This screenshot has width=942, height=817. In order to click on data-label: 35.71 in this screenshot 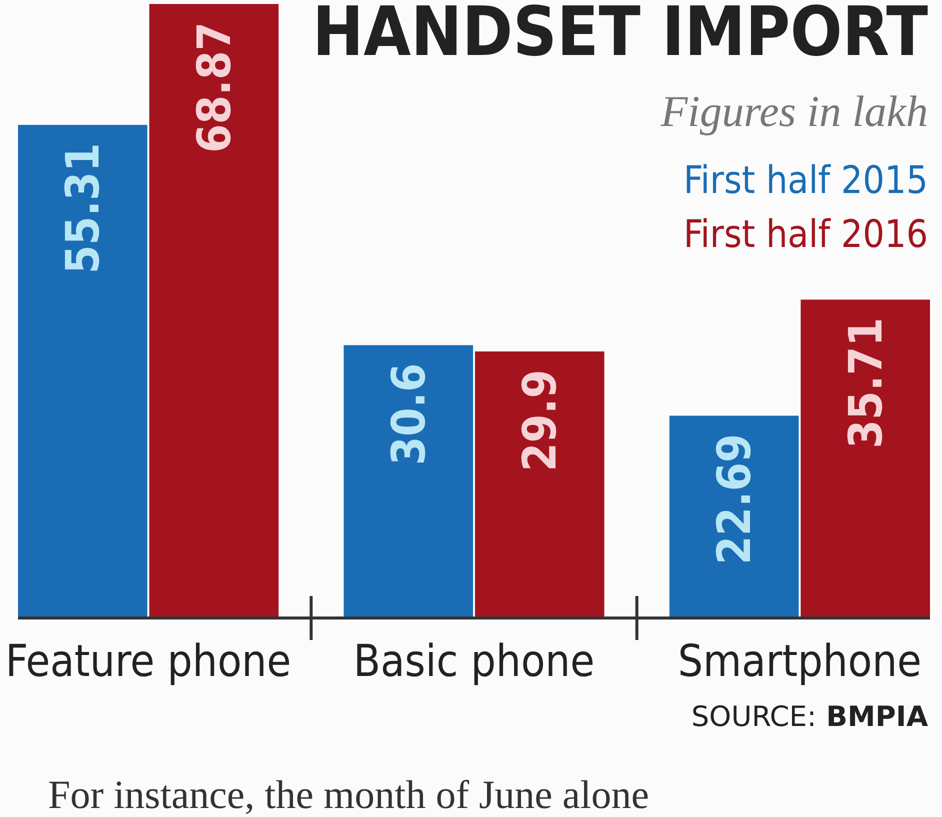, I will do `click(865, 383)`.